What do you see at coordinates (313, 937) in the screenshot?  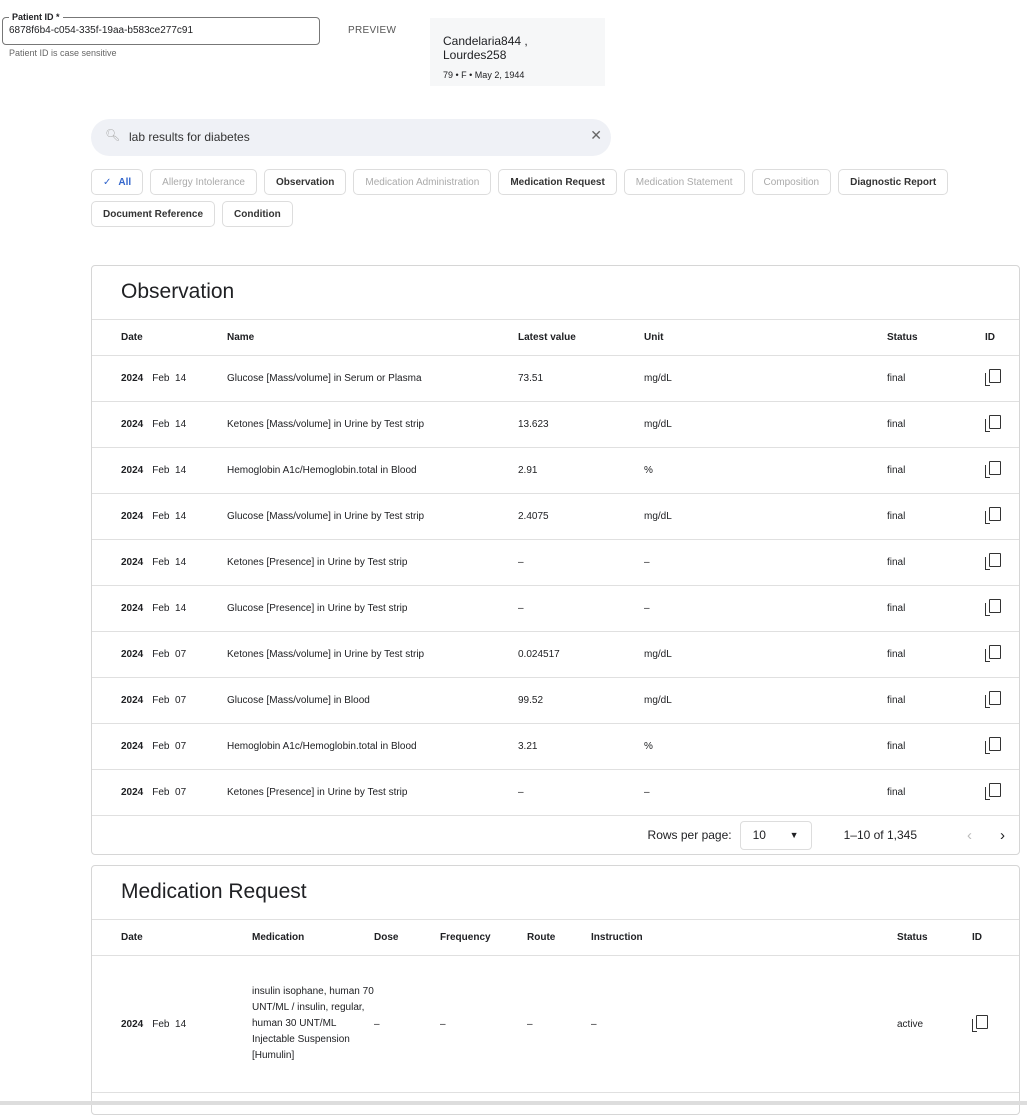 I see `column-header: Medication` at bounding box center [313, 937].